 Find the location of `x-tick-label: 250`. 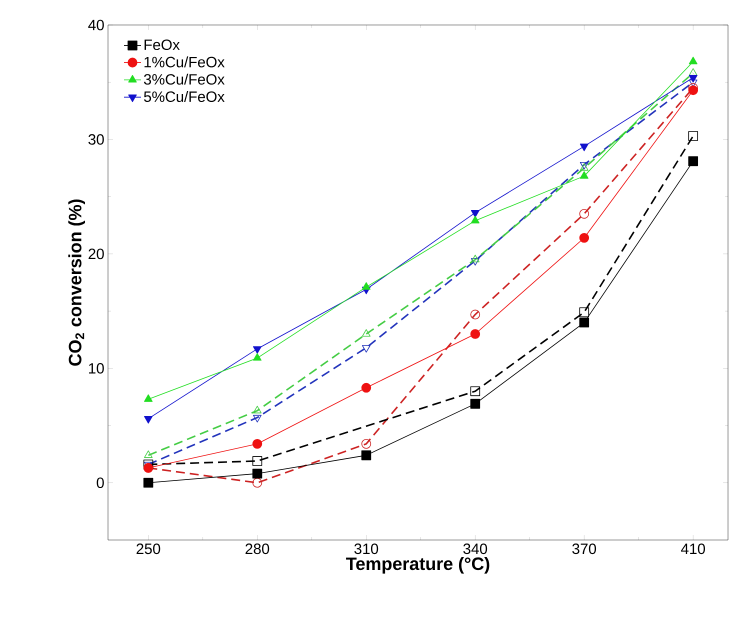

x-tick-label: 250 is located at coordinates (148, 549).